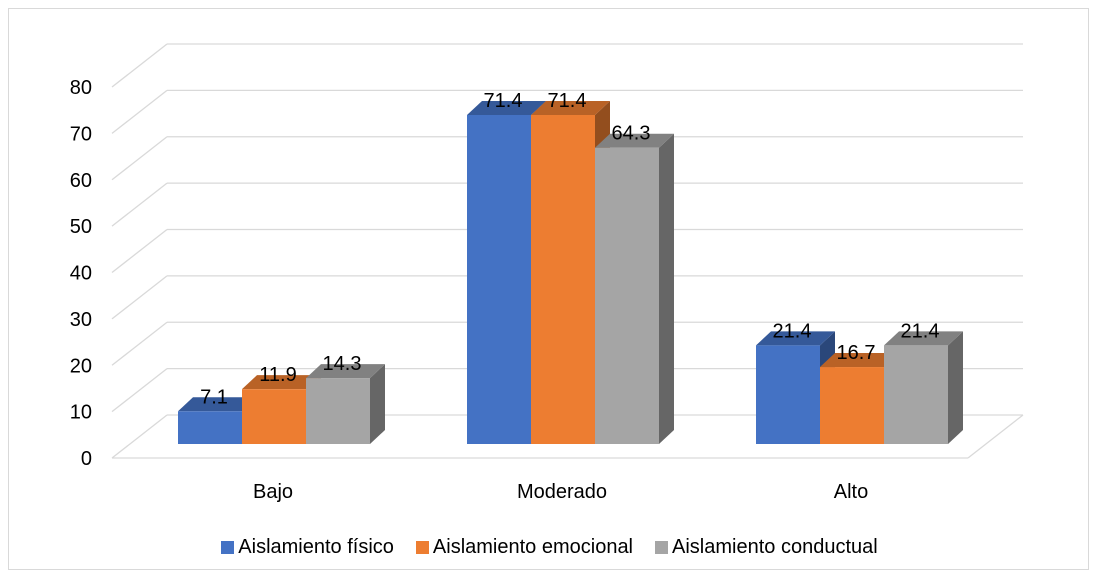 The width and height of the screenshot is (1099, 580). Describe the element at coordinates (86, 459) in the screenshot. I see `y-tick-label: 0` at that location.